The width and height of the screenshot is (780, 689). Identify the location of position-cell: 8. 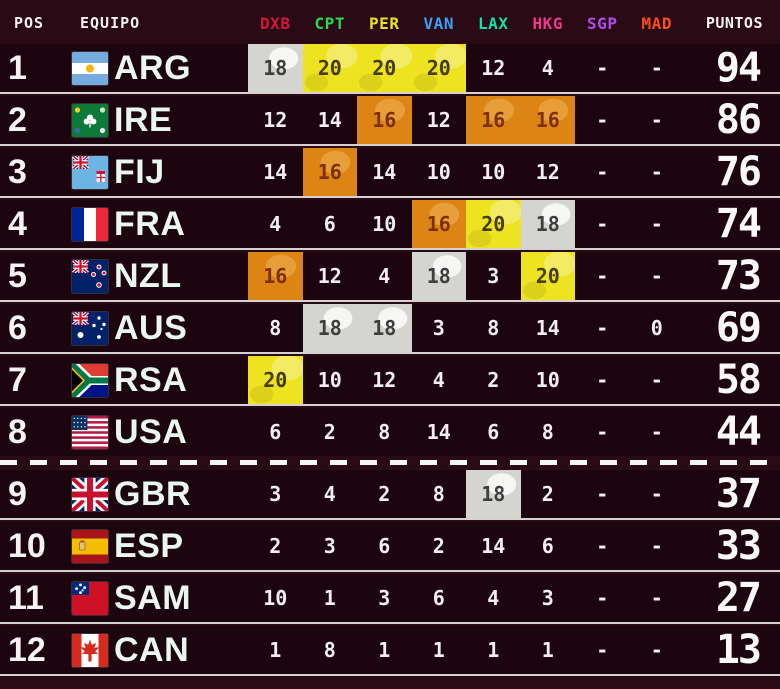
(17, 431).